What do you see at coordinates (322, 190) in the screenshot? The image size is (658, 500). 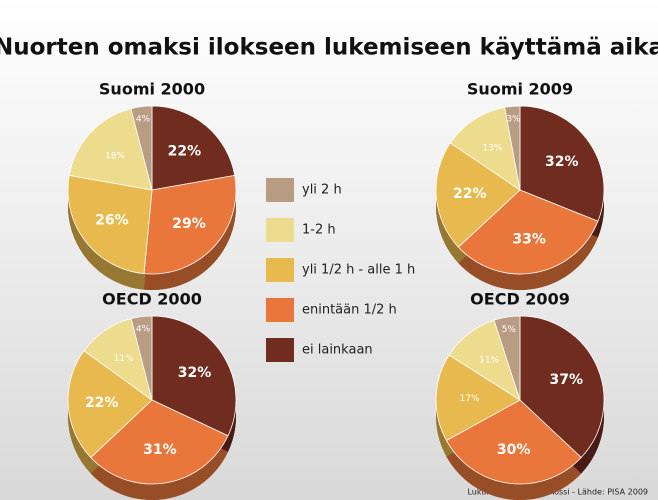 I see `legend-label: yli 2 h` at bounding box center [322, 190].